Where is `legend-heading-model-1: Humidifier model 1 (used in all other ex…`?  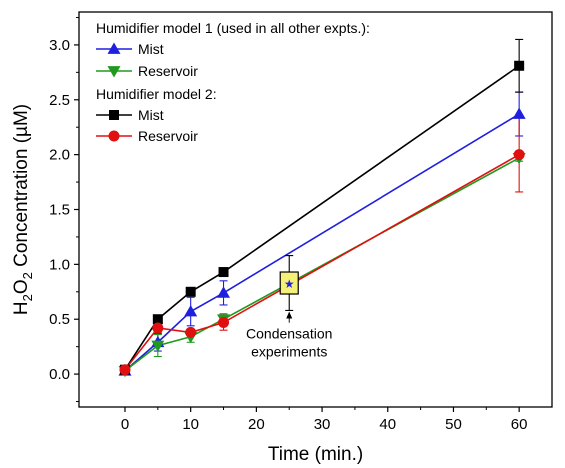
legend-heading-model-1: Humidifier model 1 (used in all other ex… is located at coordinates (233, 28).